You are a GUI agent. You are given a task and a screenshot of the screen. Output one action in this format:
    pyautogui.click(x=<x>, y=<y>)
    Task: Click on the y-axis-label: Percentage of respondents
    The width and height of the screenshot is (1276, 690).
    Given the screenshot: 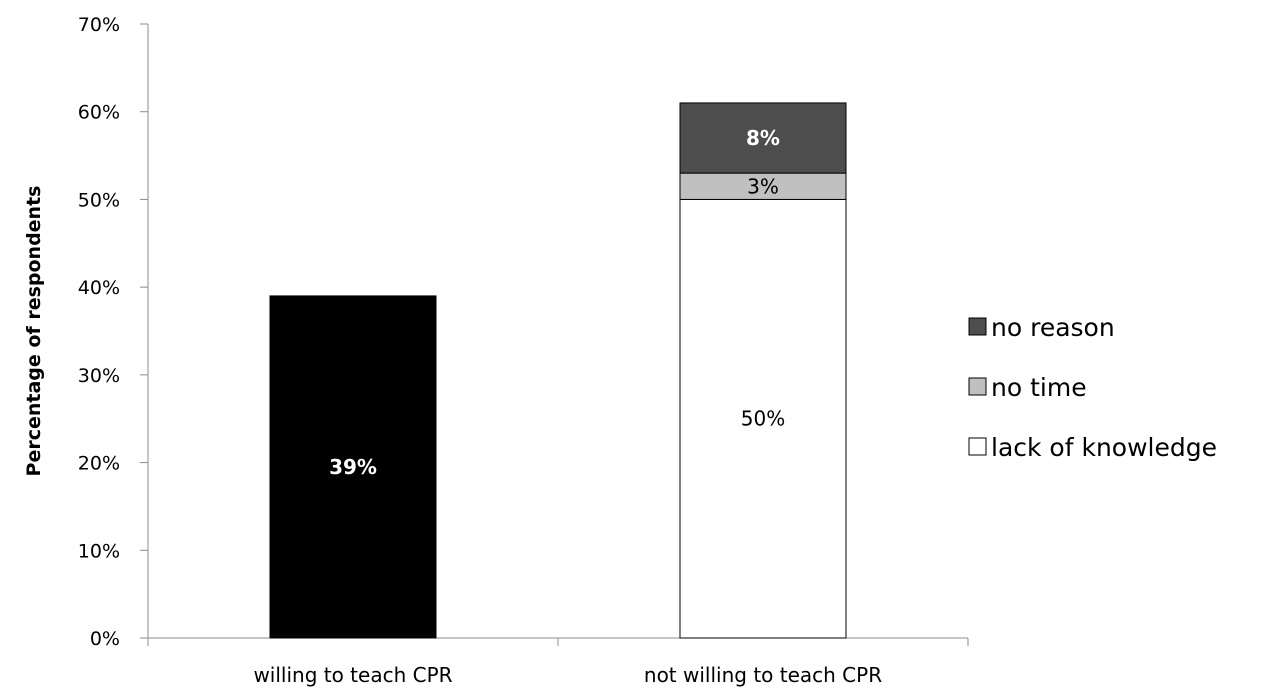 What is the action you would take?
    pyautogui.click(x=34, y=331)
    